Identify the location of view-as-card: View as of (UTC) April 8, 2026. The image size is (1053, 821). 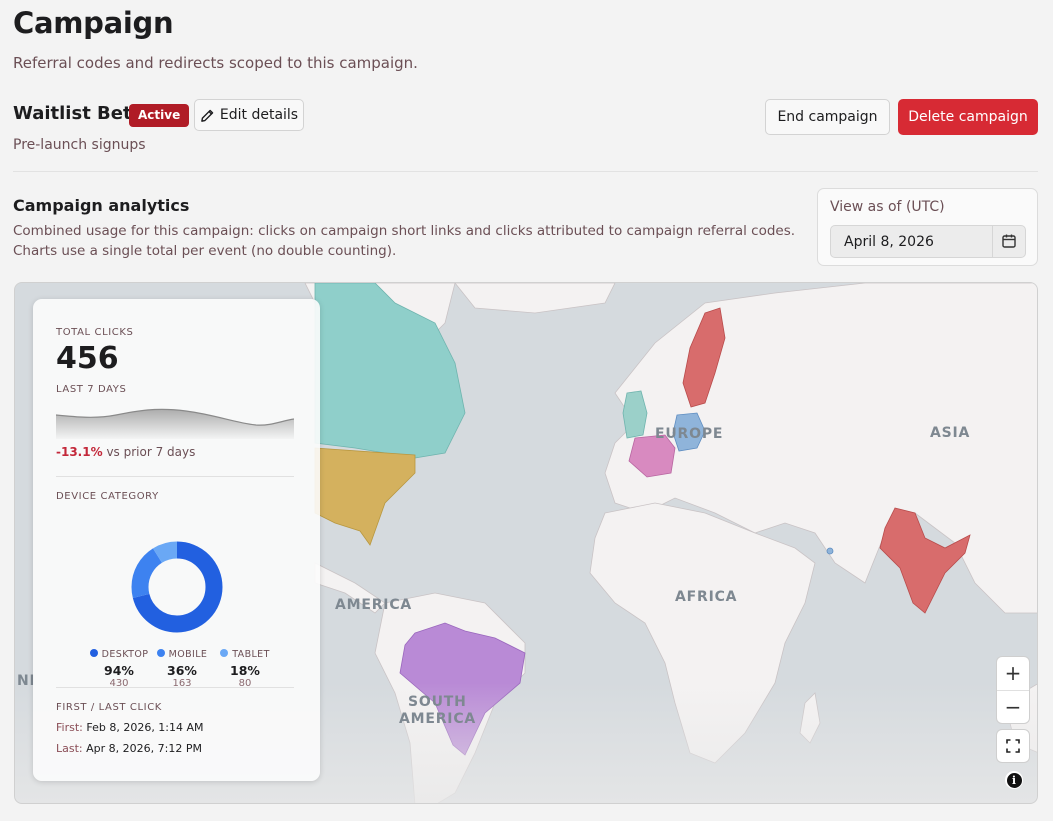
(927, 227).